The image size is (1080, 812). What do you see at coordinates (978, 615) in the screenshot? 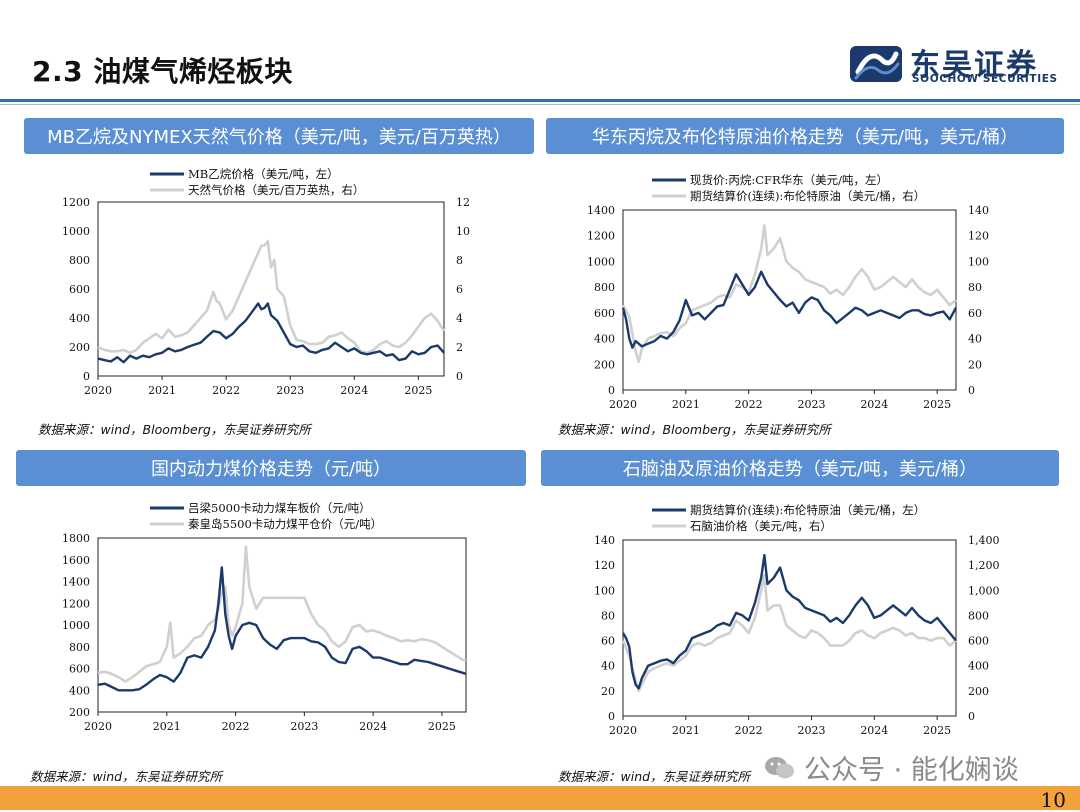
I see `y-right-tick-label: 800` at bounding box center [978, 615].